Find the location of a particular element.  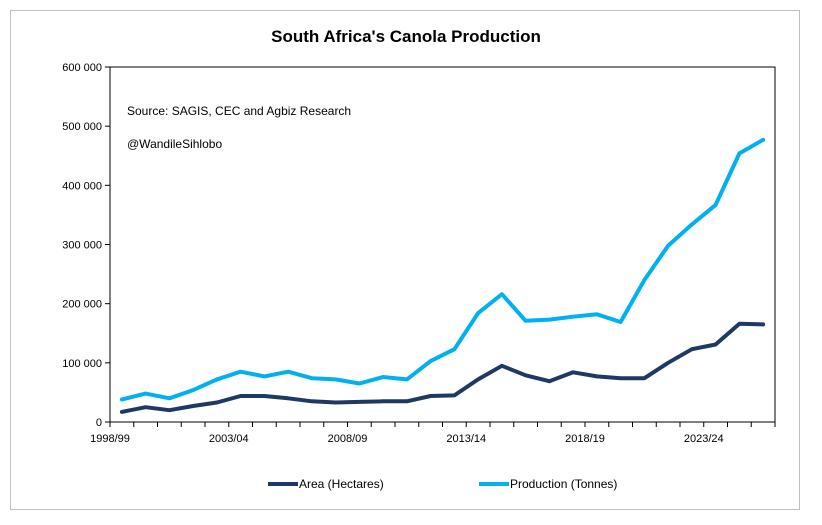

legend-label-production: Production (Tonnes) is located at coordinates (563, 484).